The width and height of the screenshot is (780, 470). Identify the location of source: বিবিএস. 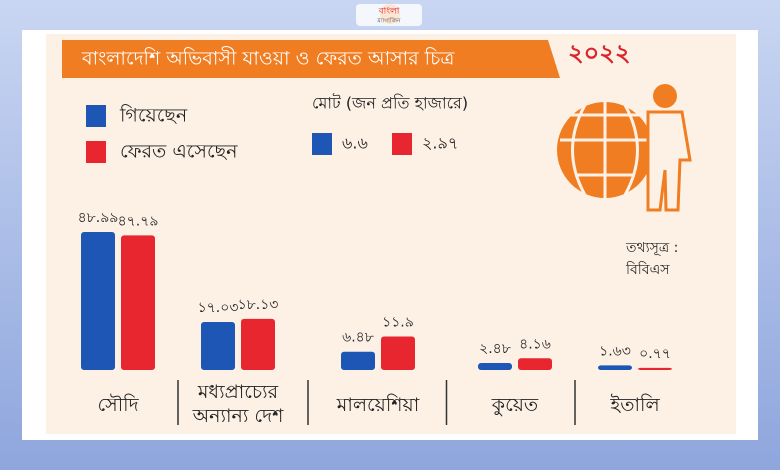
(647, 269).